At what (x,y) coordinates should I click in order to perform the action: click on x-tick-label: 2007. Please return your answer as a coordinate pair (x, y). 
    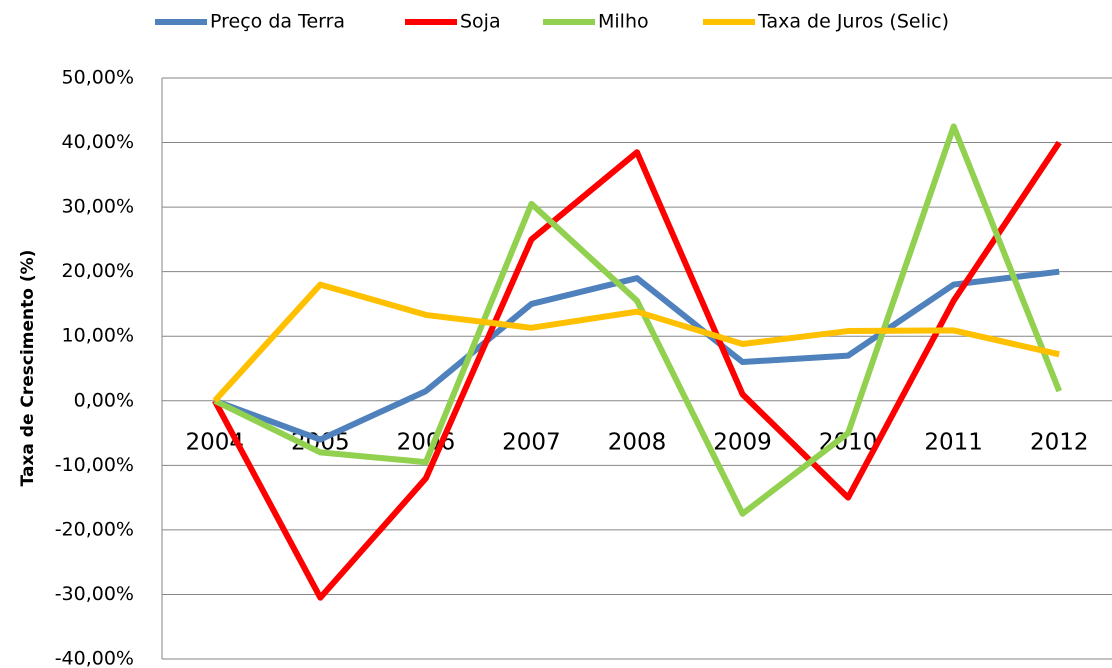
    Looking at the image, I should click on (531, 442).